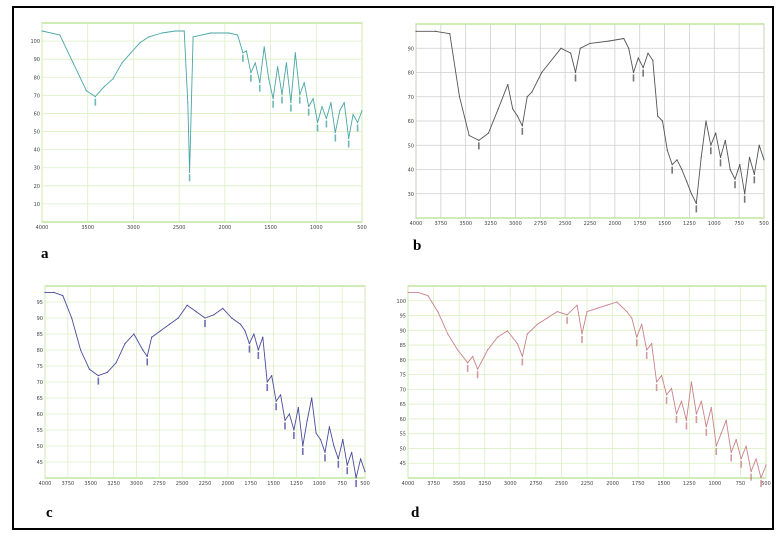 The width and height of the screenshot is (782, 537). What do you see at coordinates (590, 224) in the screenshot?
I see `x-tick-label: 2250` at bounding box center [590, 224].